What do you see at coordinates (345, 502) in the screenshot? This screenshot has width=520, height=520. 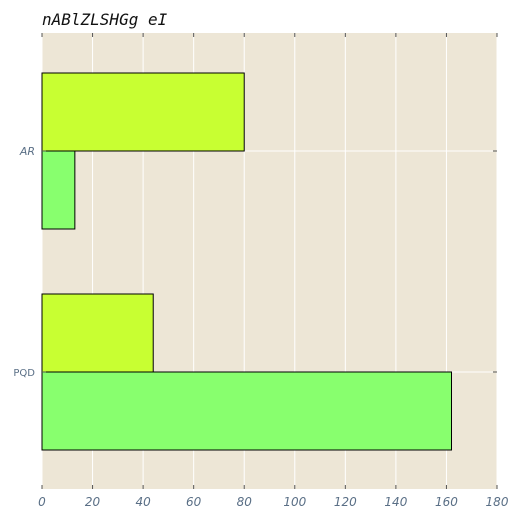 I see `x-tick-label: 120` at bounding box center [345, 502].